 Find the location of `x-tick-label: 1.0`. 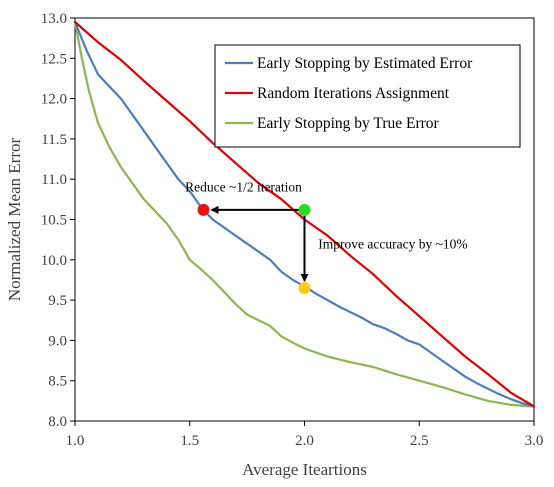

x-tick-label: 1.0 is located at coordinates (75, 441).